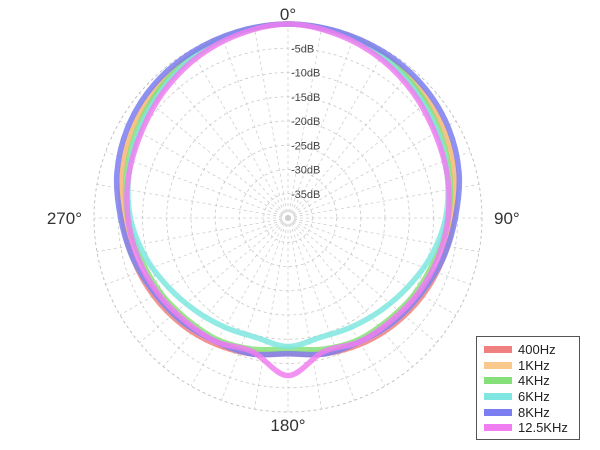 The width and height of the screenshot is (600, 450). I want to click on legend-label: 400Hz, so click(537, 350).